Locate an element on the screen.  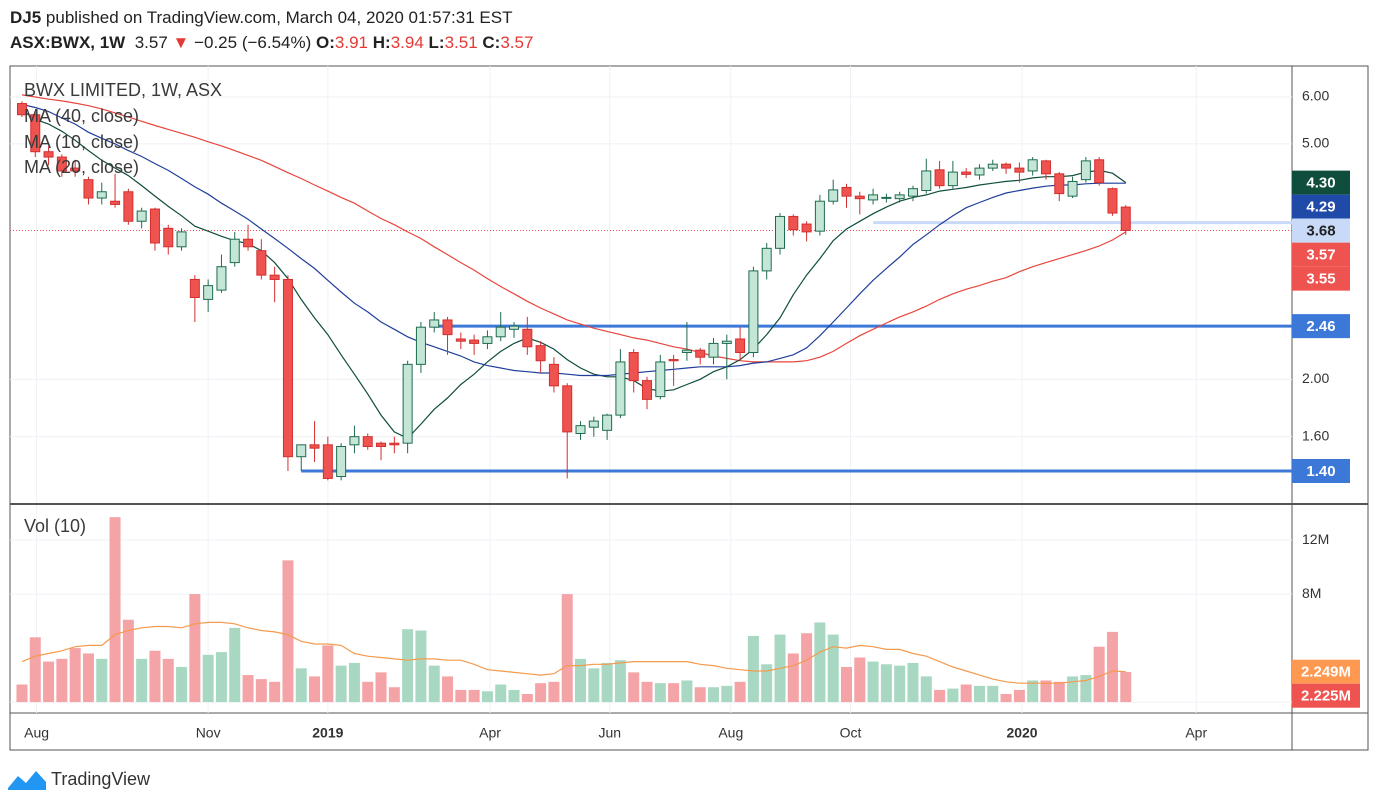
price-tag-label: 1.40 is located at coordinates (1320, 471).